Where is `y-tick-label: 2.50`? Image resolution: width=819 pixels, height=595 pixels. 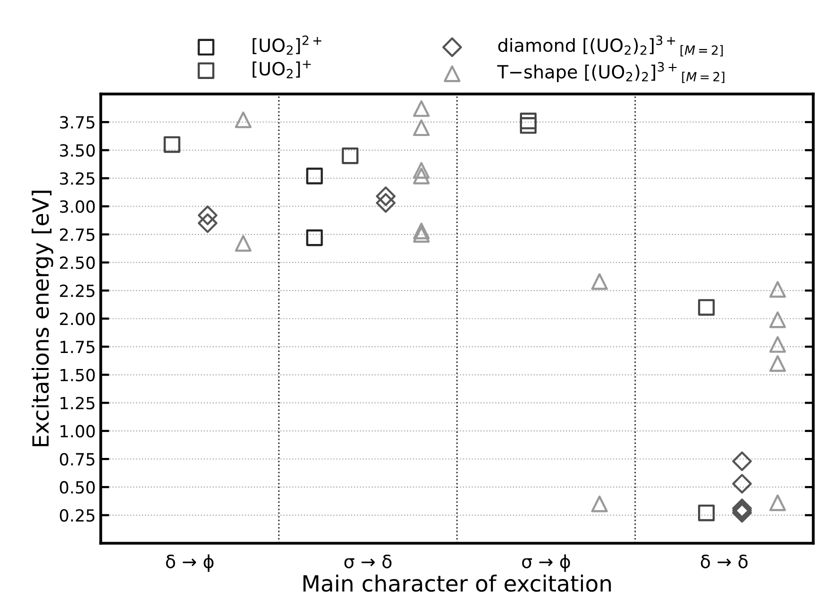
y-tick-label: 2.50 is located at coordinates (77, 263).